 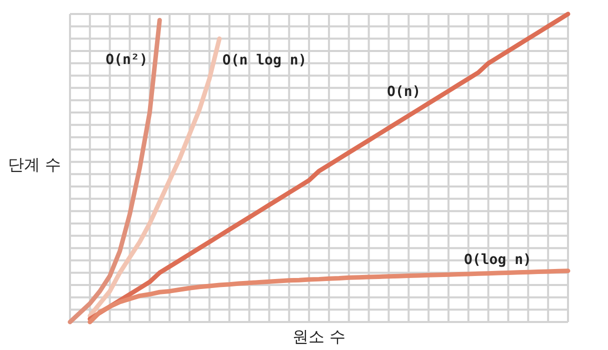 I want to click on series-label: O(n), so click(x=404, y=92).